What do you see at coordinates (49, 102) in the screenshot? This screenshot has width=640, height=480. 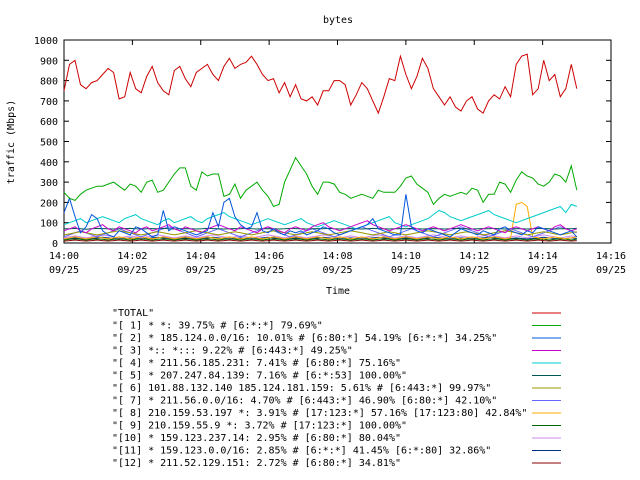 I see `y-tick-label: 700` at bounding box center [49, 102].